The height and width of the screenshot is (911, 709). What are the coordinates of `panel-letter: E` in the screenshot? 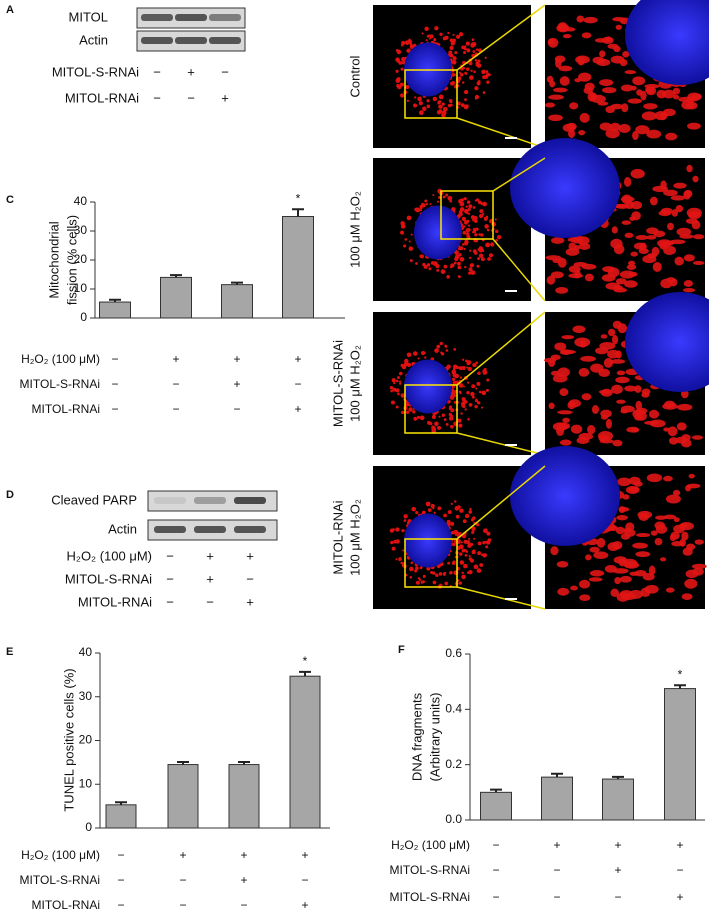 It's located at (9, 652).